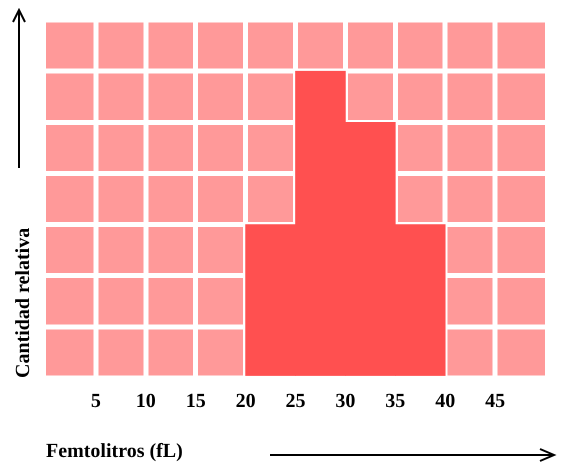 The width and height of the screenshot is (565, 476). Describe the element at coordinates (246, 401) in the screenshot. I see `x-tick-label: 20` at that location.